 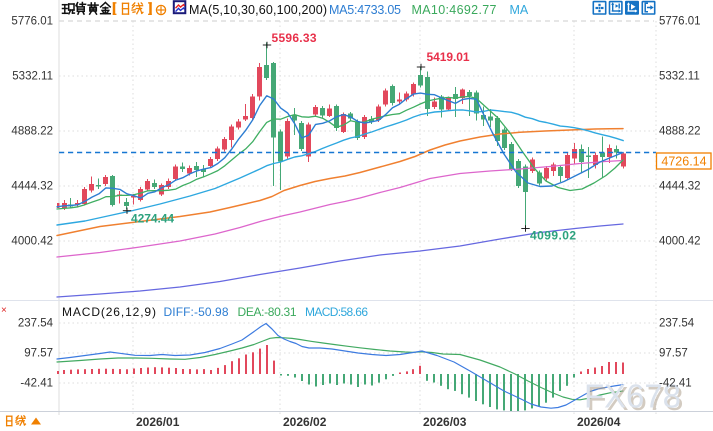 I want to click on svg-text: 4099.02, so click(x=553, y=236).